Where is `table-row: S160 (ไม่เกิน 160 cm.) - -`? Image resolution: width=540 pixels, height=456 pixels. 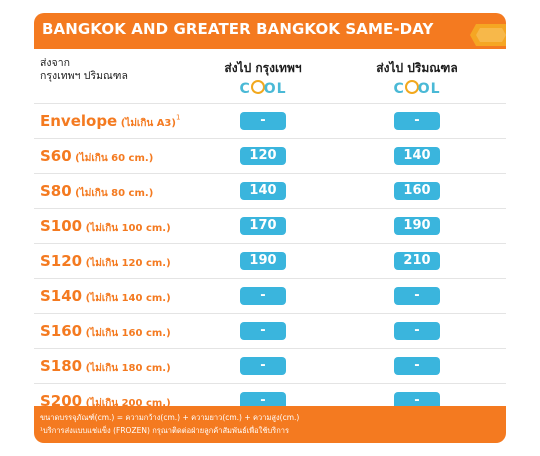 table-row: S160 (ไม่เกิน 160 cm.) - - is located at coordinates (270, 330).